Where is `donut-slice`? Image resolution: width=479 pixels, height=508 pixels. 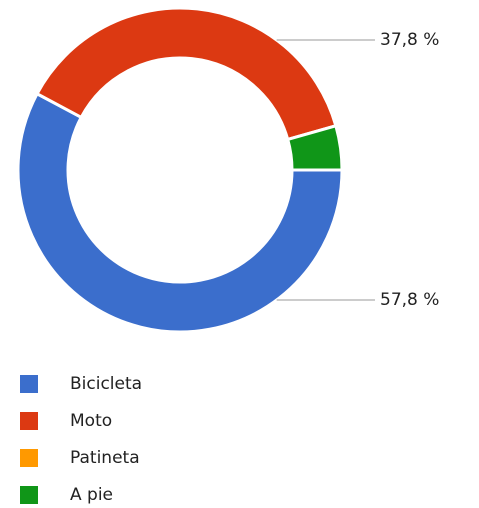 donut-slice is located at coordinates (314, 147).